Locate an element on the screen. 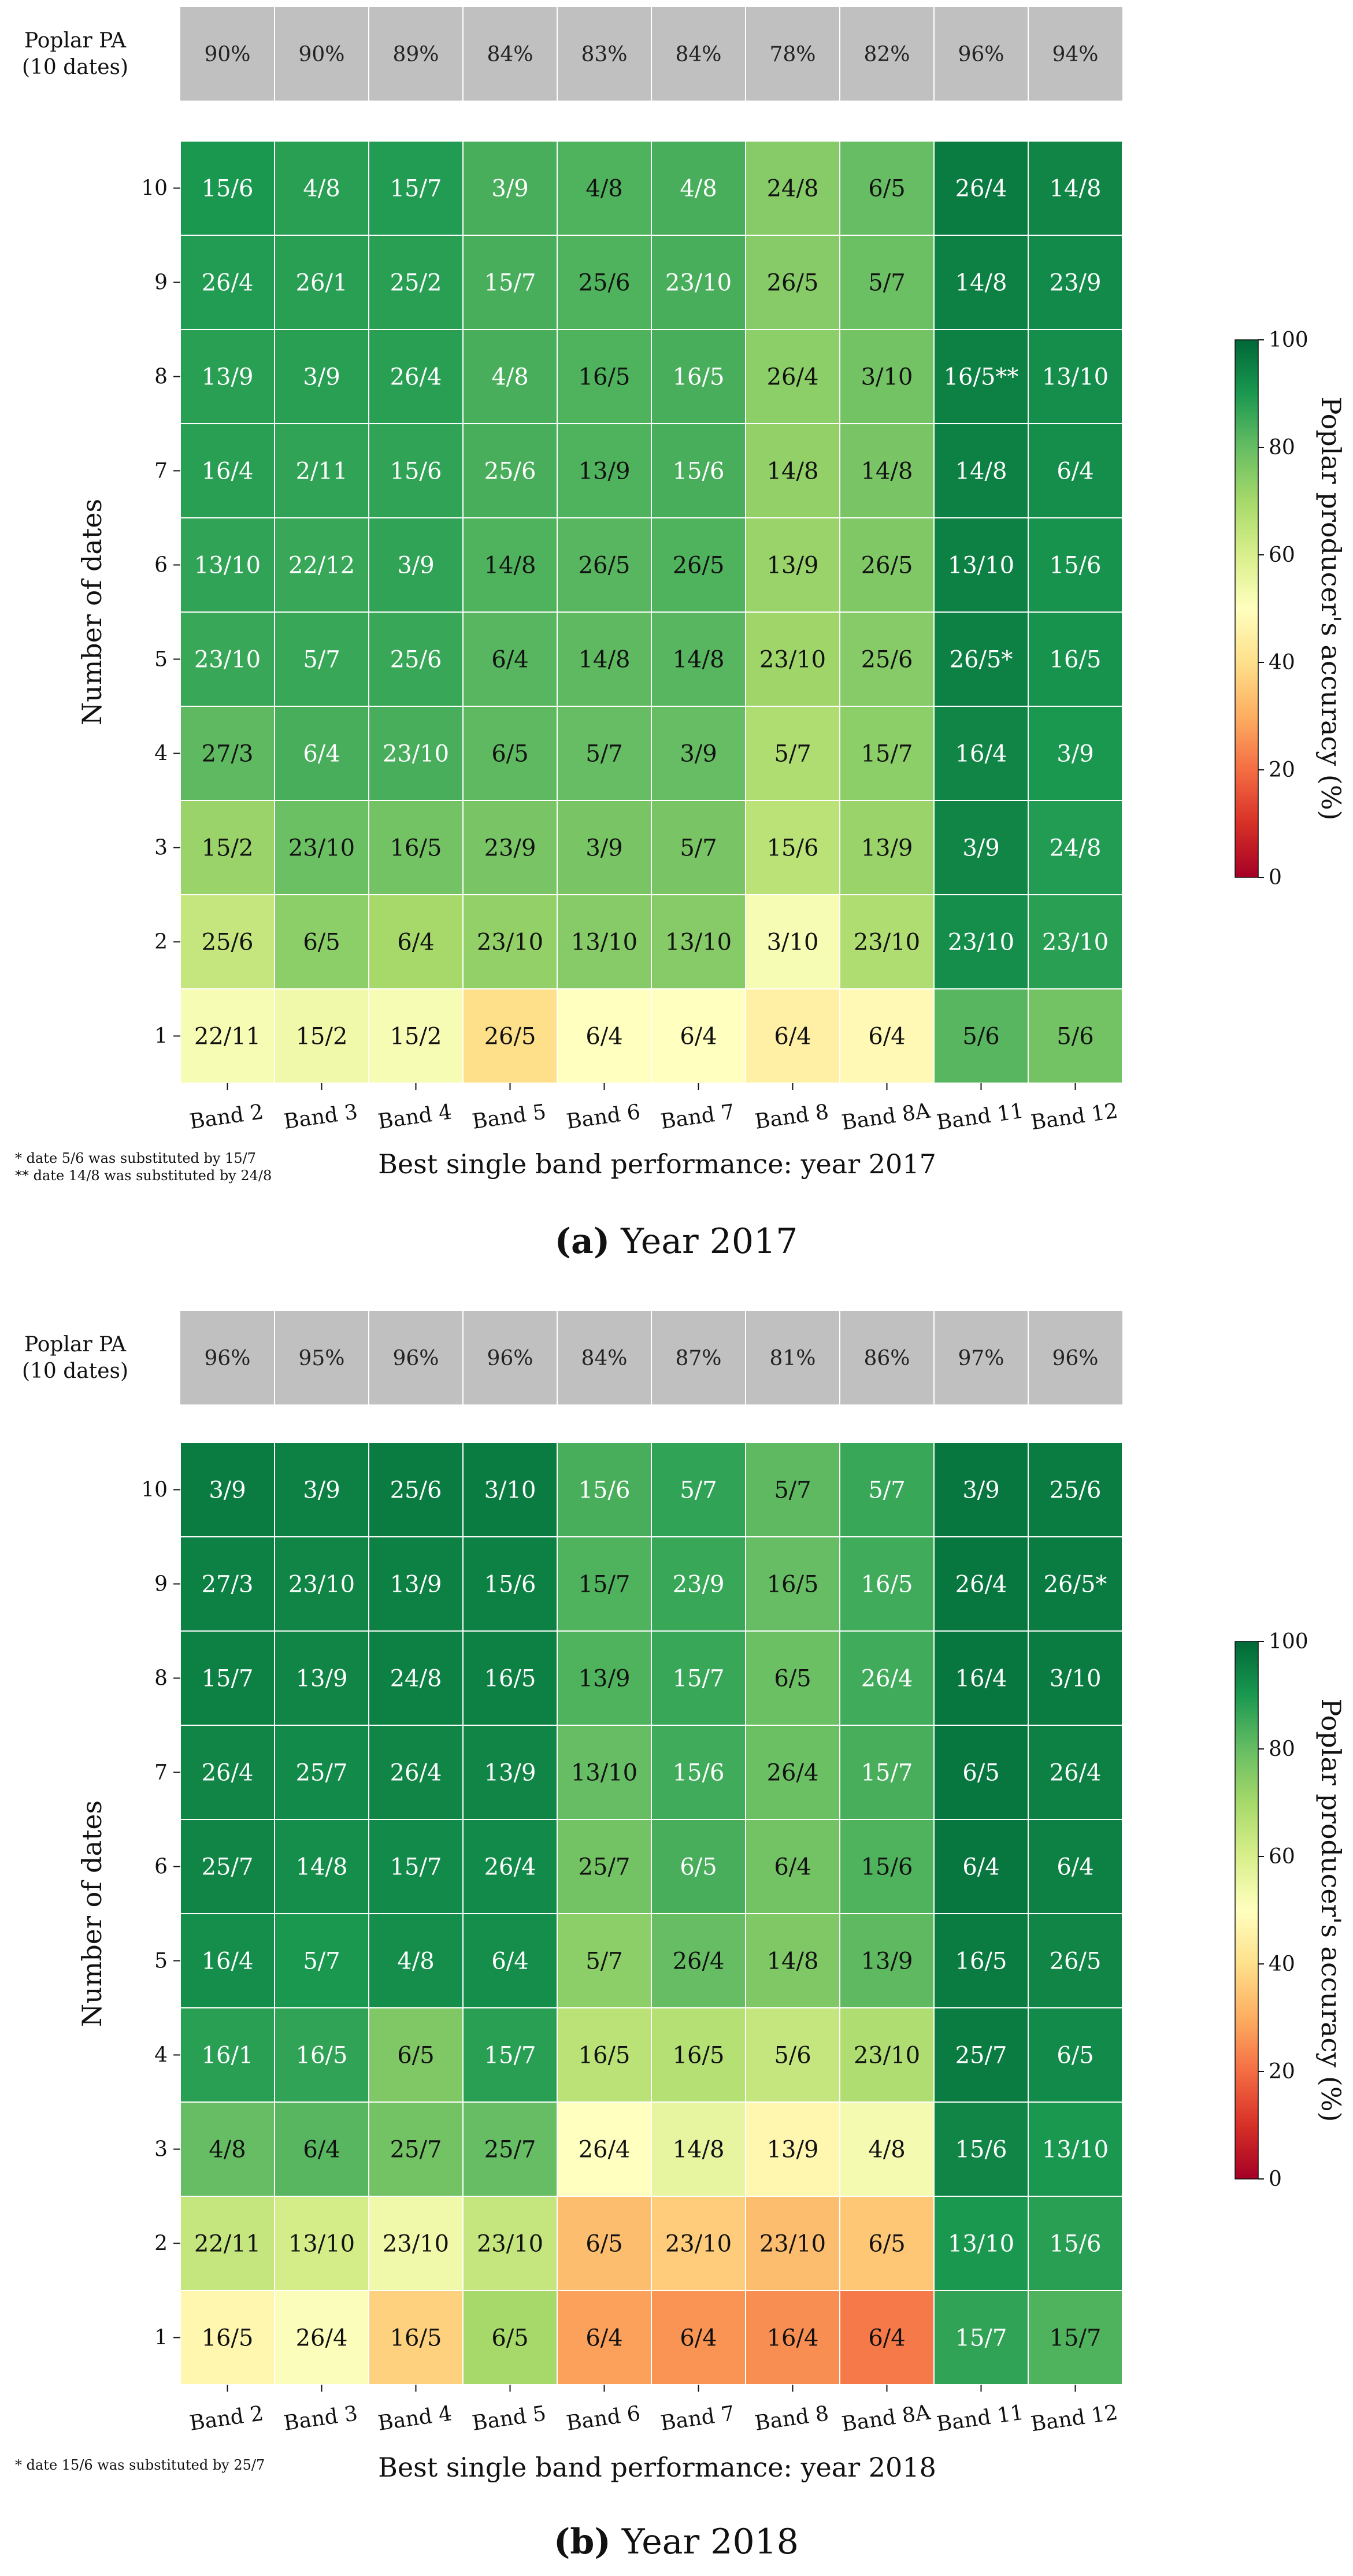  y-tick-label: 8 is located at coordinates (161, 377).